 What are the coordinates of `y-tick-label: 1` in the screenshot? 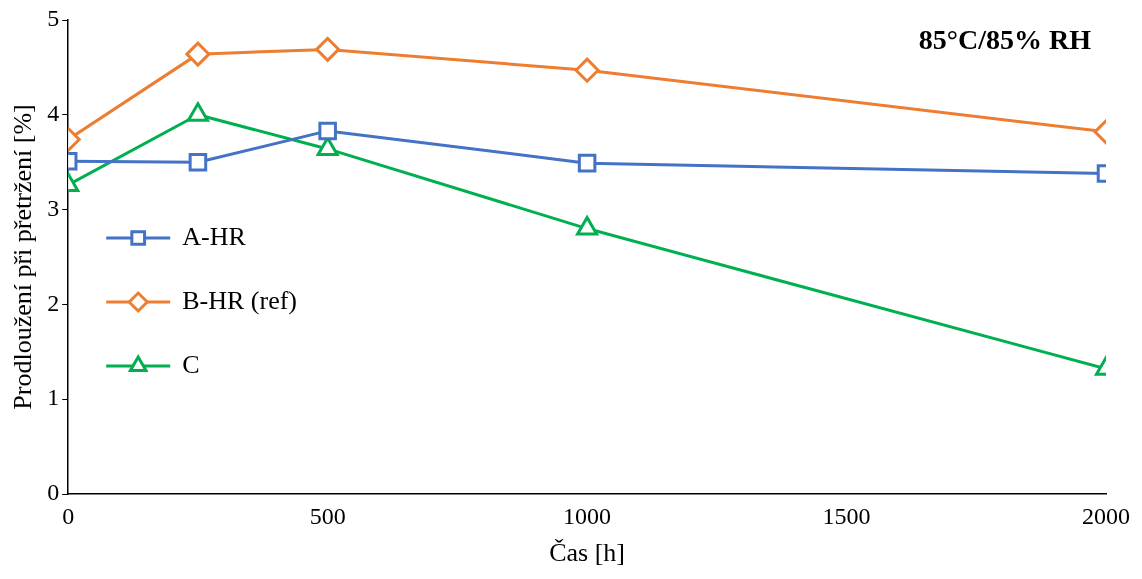 It's located at (53, 397).